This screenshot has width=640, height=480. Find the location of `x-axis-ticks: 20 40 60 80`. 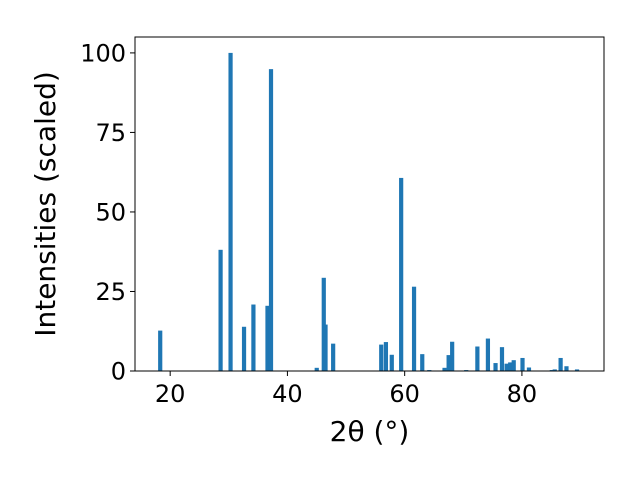

x-axis-ticks: 20 40 60 80 is located at coordinates (346, 389).